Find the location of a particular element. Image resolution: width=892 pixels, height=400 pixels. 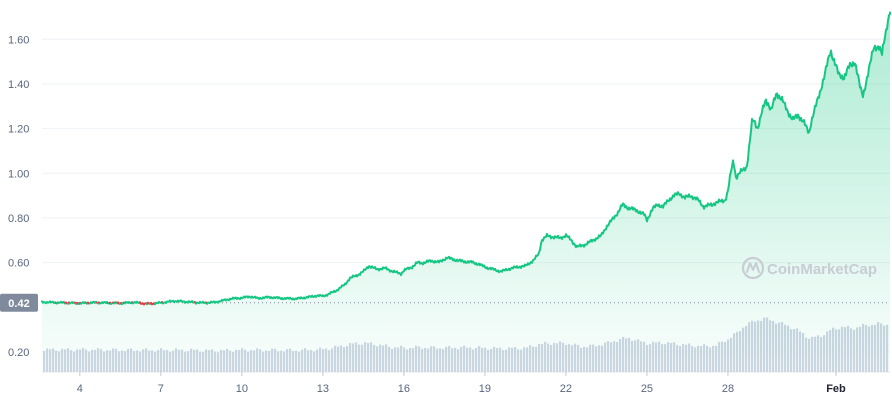

y-tick-label: 1.60 is located at coordinates (18, 40).